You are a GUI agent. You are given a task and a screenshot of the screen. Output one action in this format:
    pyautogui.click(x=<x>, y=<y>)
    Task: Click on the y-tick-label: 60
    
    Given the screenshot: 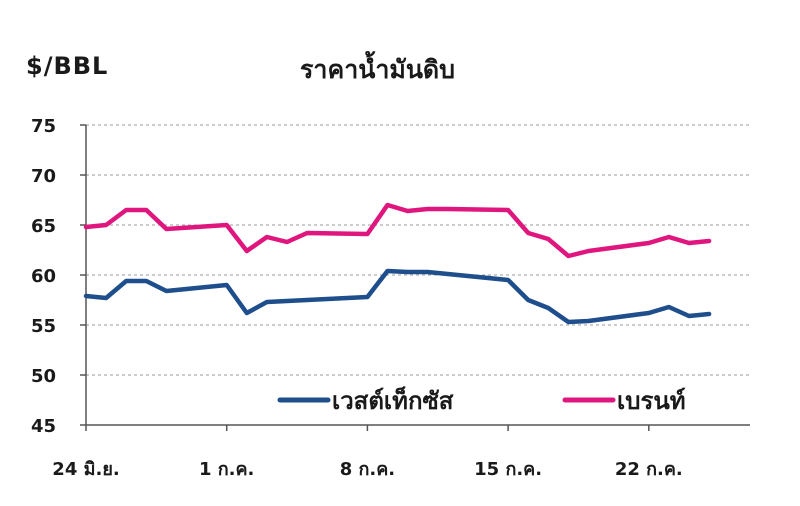 What is the action you would take?
    pyautogui.click(x=43, y=276)
    